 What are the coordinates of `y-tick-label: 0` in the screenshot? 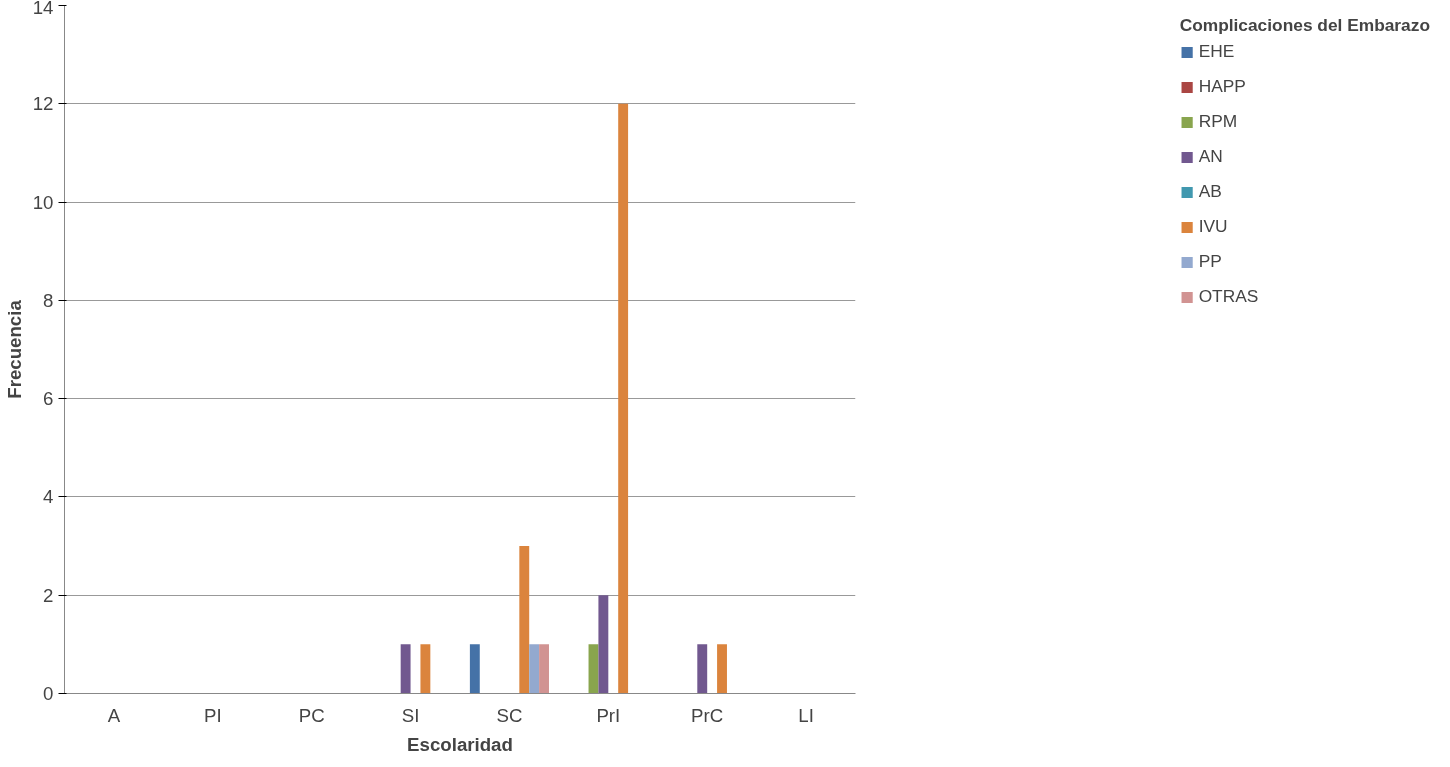 It's located at (48, 693).